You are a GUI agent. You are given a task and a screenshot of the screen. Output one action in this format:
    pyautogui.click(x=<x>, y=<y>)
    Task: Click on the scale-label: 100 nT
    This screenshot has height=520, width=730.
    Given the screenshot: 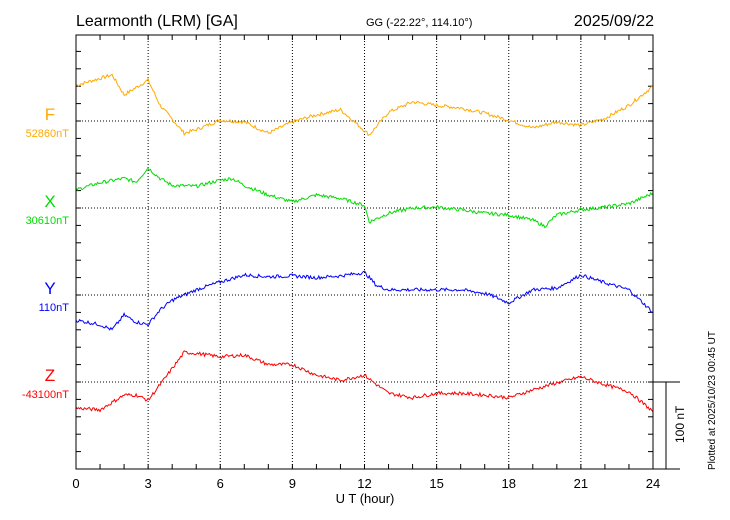 What is the action you would take?
    pyautogui.click(x=680, y=424)
    